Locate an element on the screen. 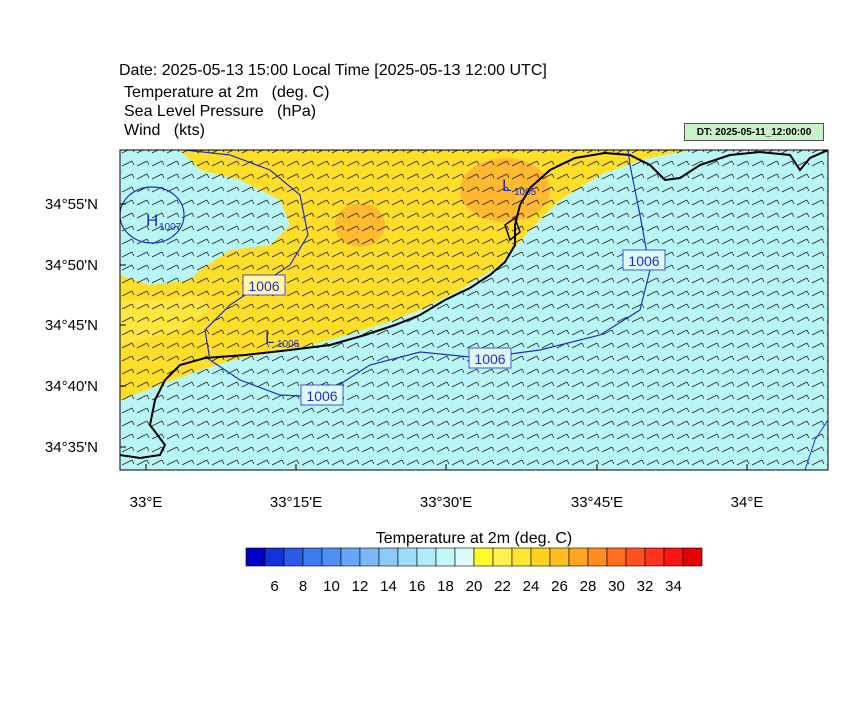 This screenshot has height=720, width=864. colorbar-tick-label: 34 is located at coordinates (673, 586).